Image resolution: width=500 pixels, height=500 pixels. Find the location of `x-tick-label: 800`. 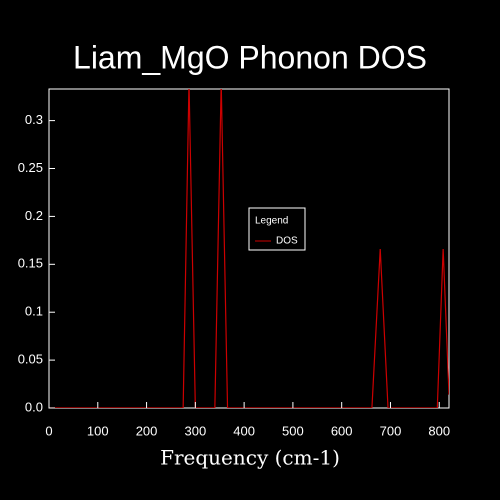

x-tick-label: 800 is located at coordinates (439, 430).